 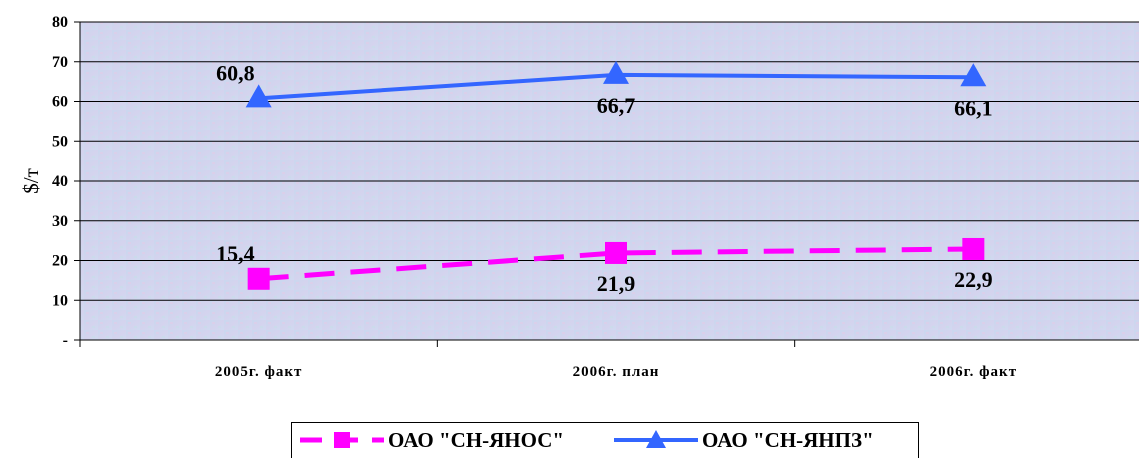 I want to click on y-tick-label: -, so click(x=65, y=340).